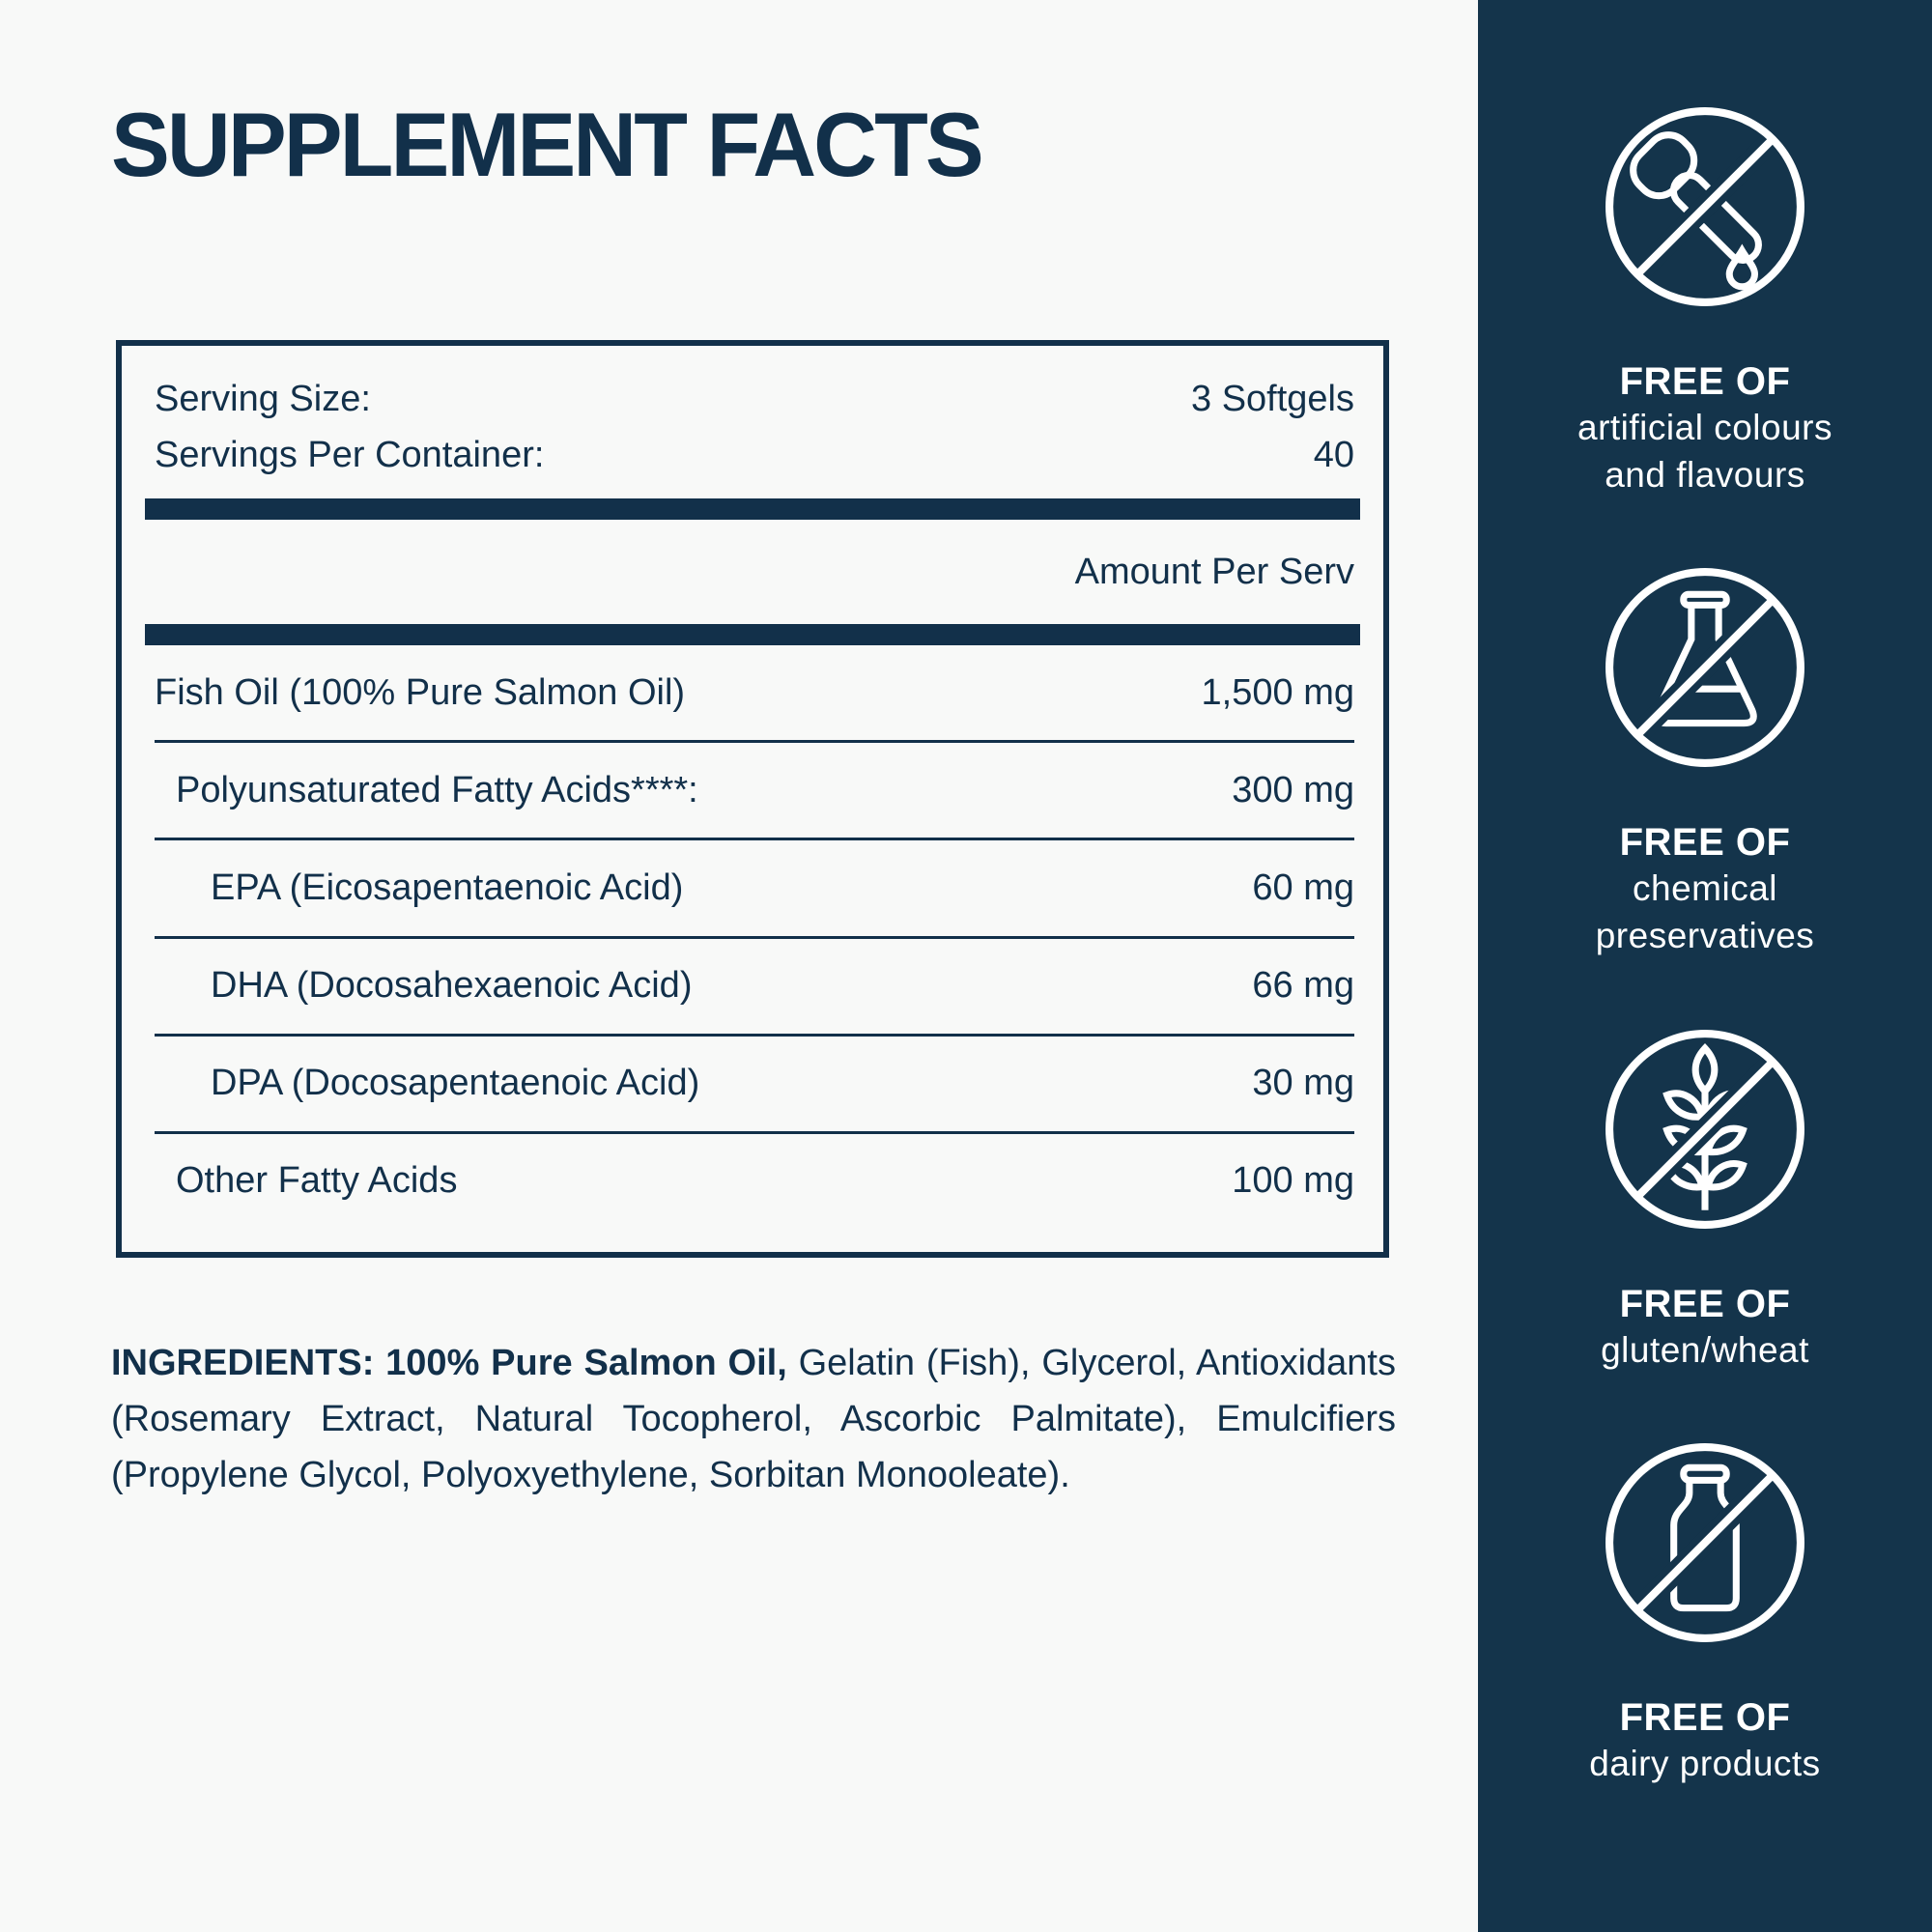  What do you see at coordinates (437, 789) in the screenshot?
I see `row-label: Polyunsaturated Fatty Acids****:` at bounding box center [437, 789].